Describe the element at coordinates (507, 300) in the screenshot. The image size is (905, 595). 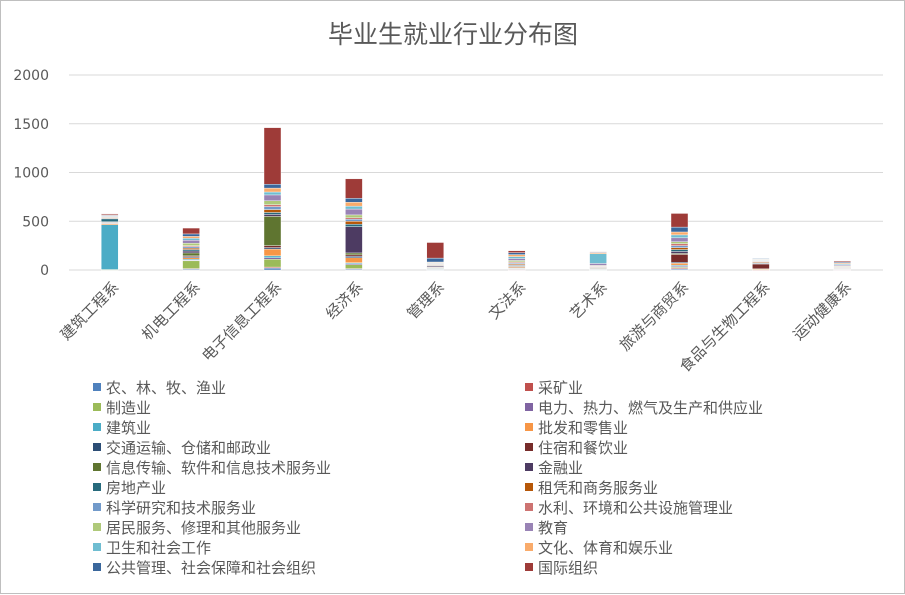
I see `x-category-label: 文法系` at that location.